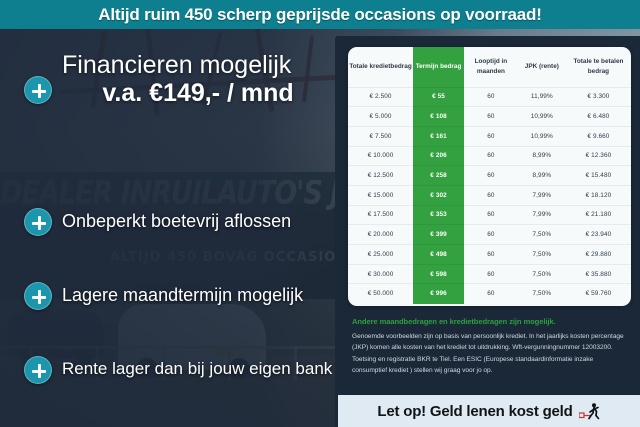 The height and width of the screenshot is (427, 640). Describe the element at coordinates (177, 221) in the screenshot. I see `promo-bullet-1: Onbeperkt boetevrij aflossen` at that location.